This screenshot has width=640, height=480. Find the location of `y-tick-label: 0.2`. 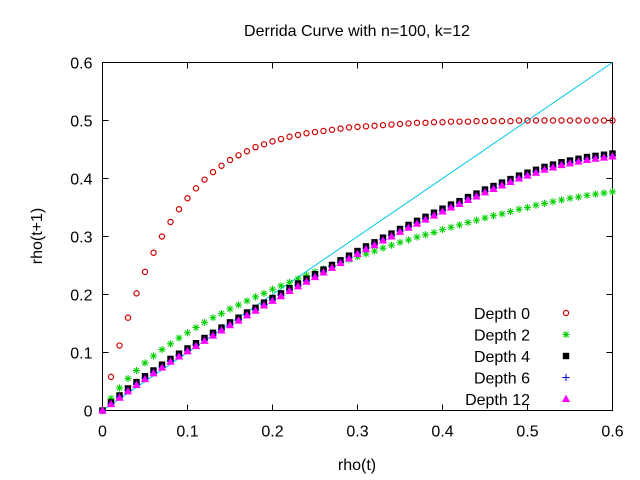

y-tick-label: 0.2 is located at coordinates (81, 296).